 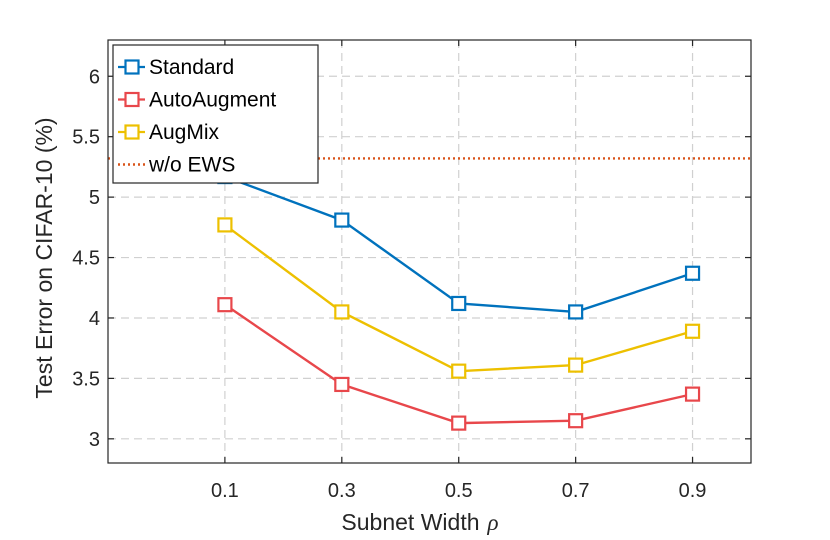 What do you see at coordinates (94, 198) in the screenshot?
I see `y-tick-label: 5` at bounding box center [94, 198].